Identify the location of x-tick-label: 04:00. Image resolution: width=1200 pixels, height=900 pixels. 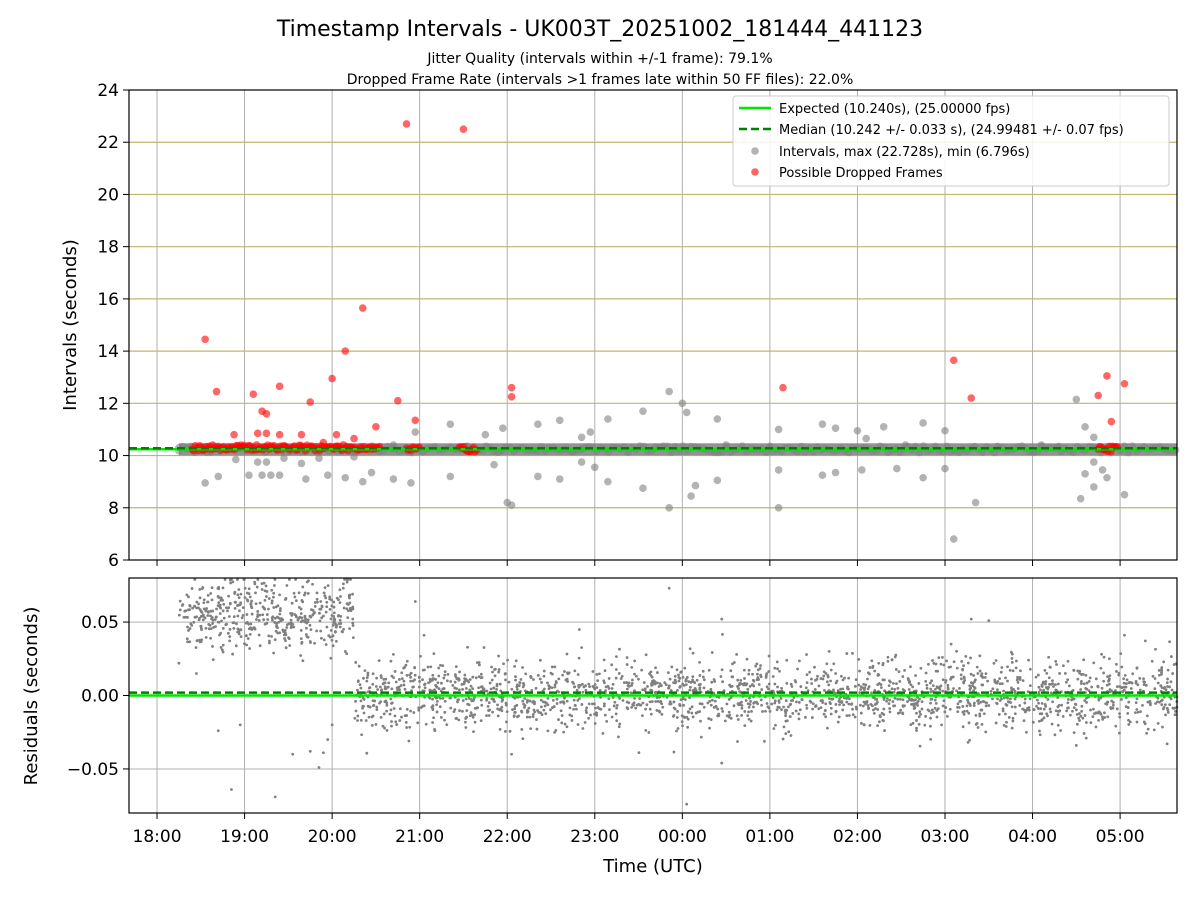
(1032, 837).